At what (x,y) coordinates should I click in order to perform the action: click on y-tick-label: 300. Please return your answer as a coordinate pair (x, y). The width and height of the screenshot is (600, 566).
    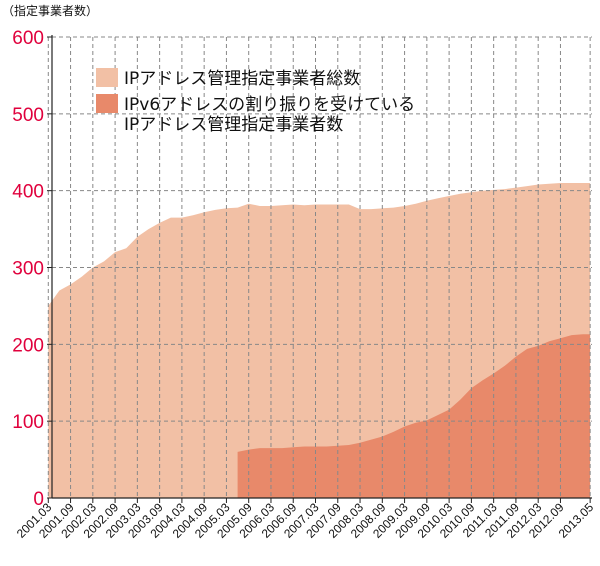
    Looking at the image, I should click on (28, 269).